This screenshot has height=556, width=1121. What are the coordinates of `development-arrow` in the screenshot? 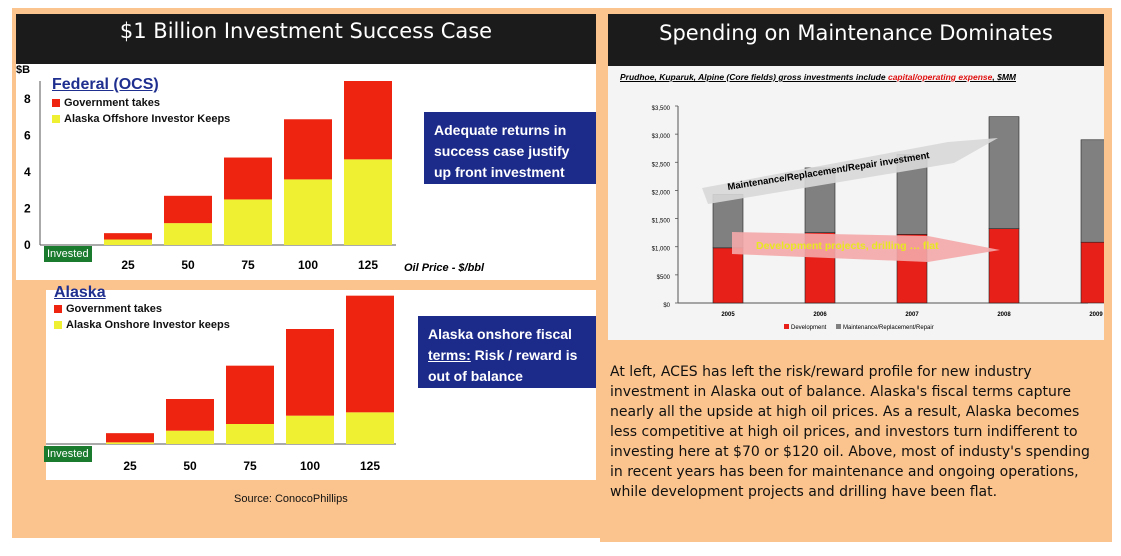 It's located at (866, 247).